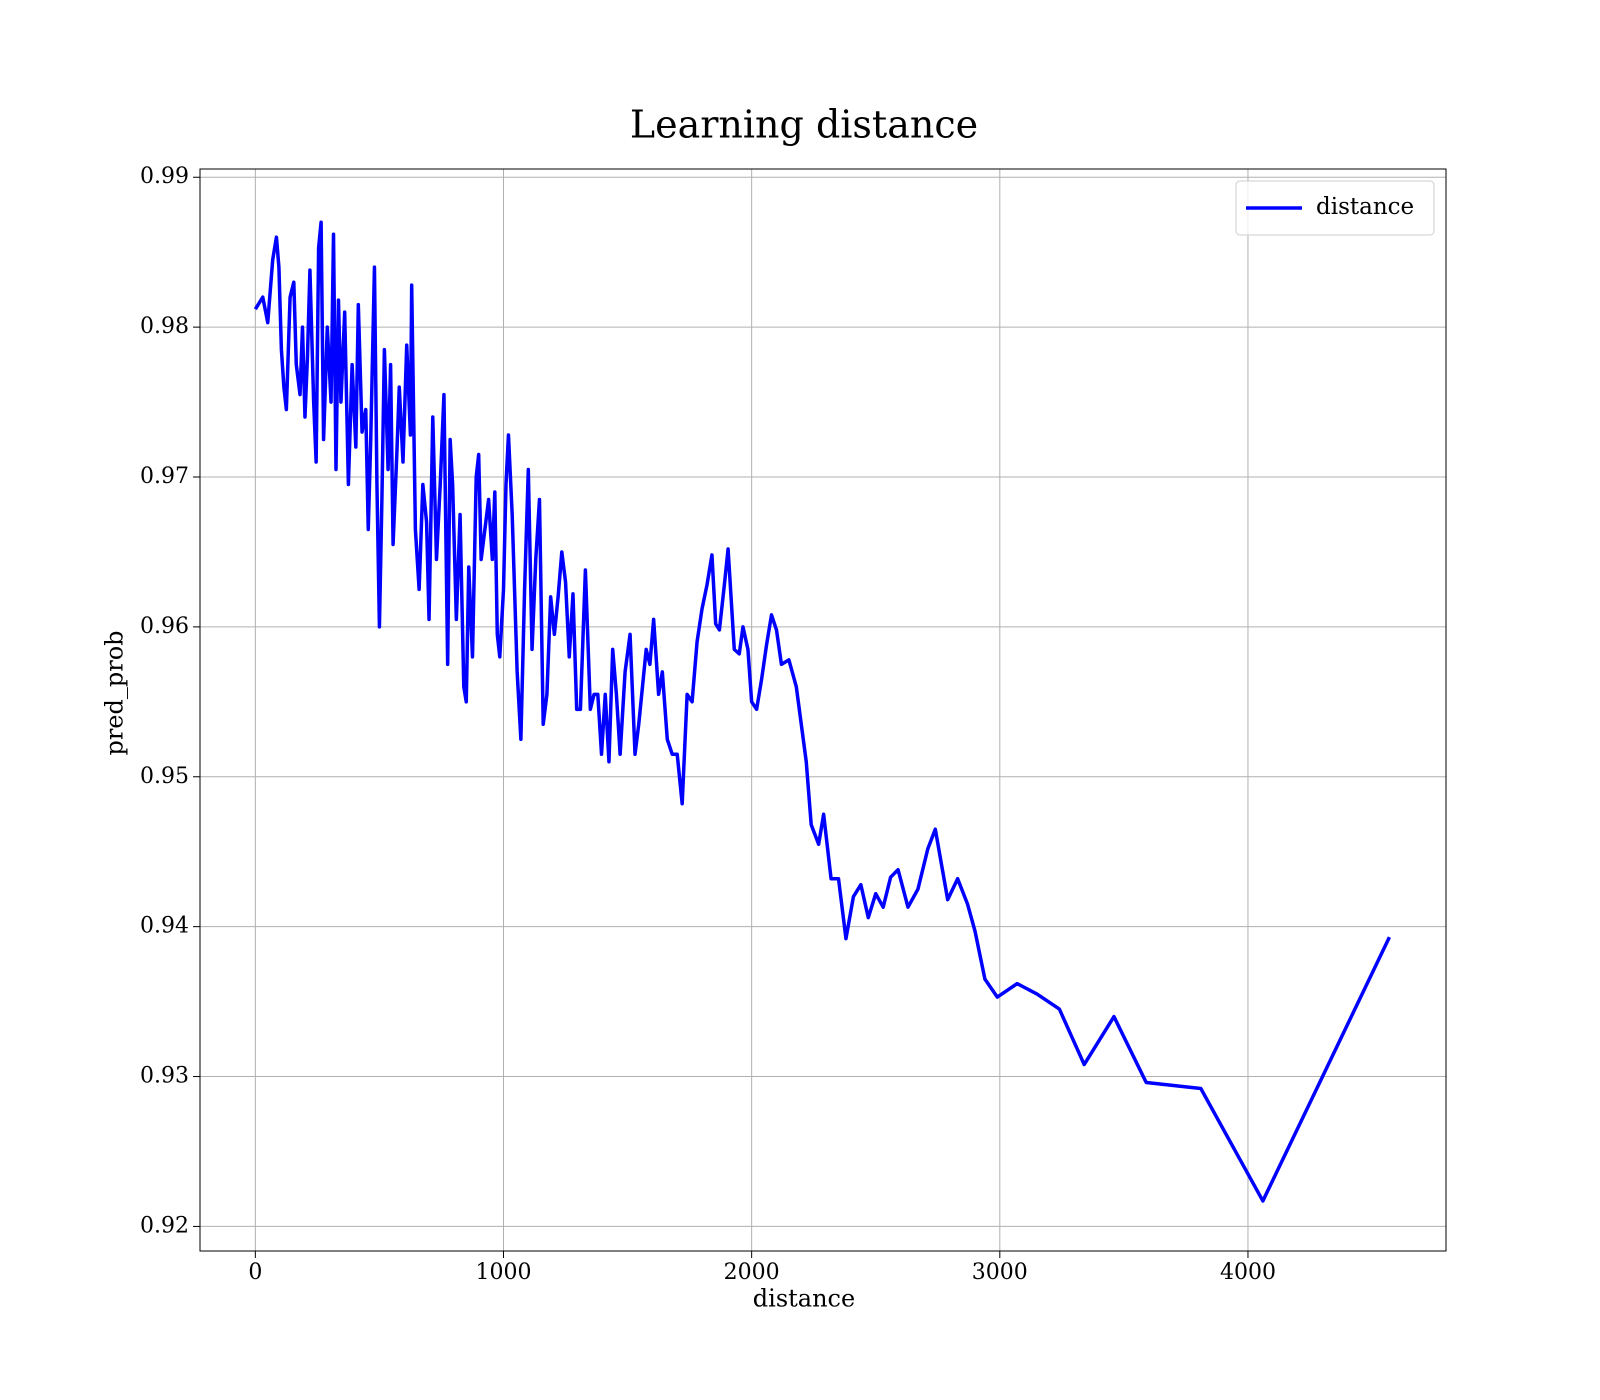 The width and height of the screenshot is (1600, 1400). I want to click on y-tick-label: 0.94, so click(164, 926).